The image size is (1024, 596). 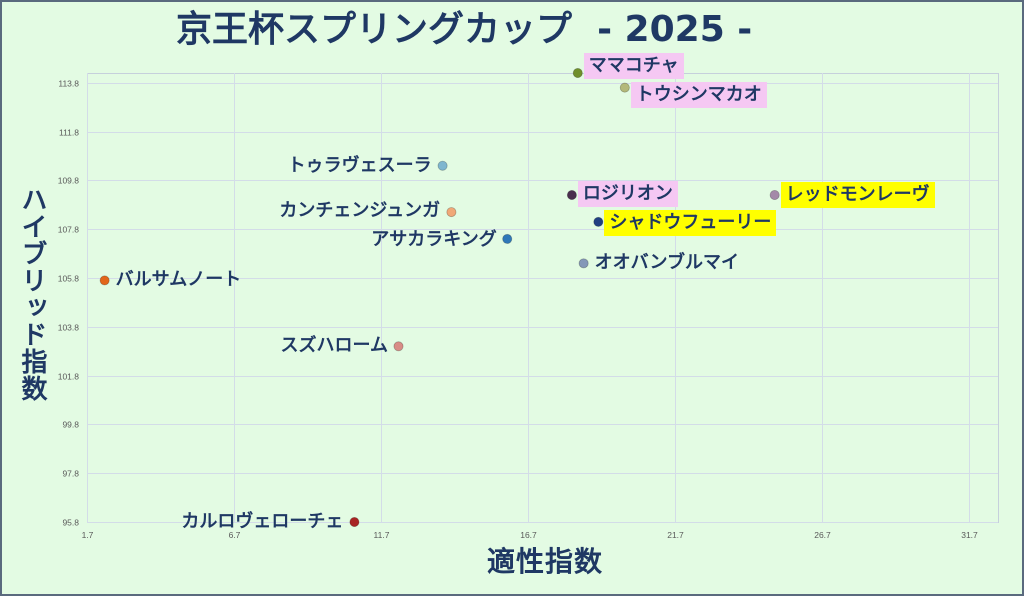 I want to click on y-tick-label: 113.8, so click(x=68, y=84).